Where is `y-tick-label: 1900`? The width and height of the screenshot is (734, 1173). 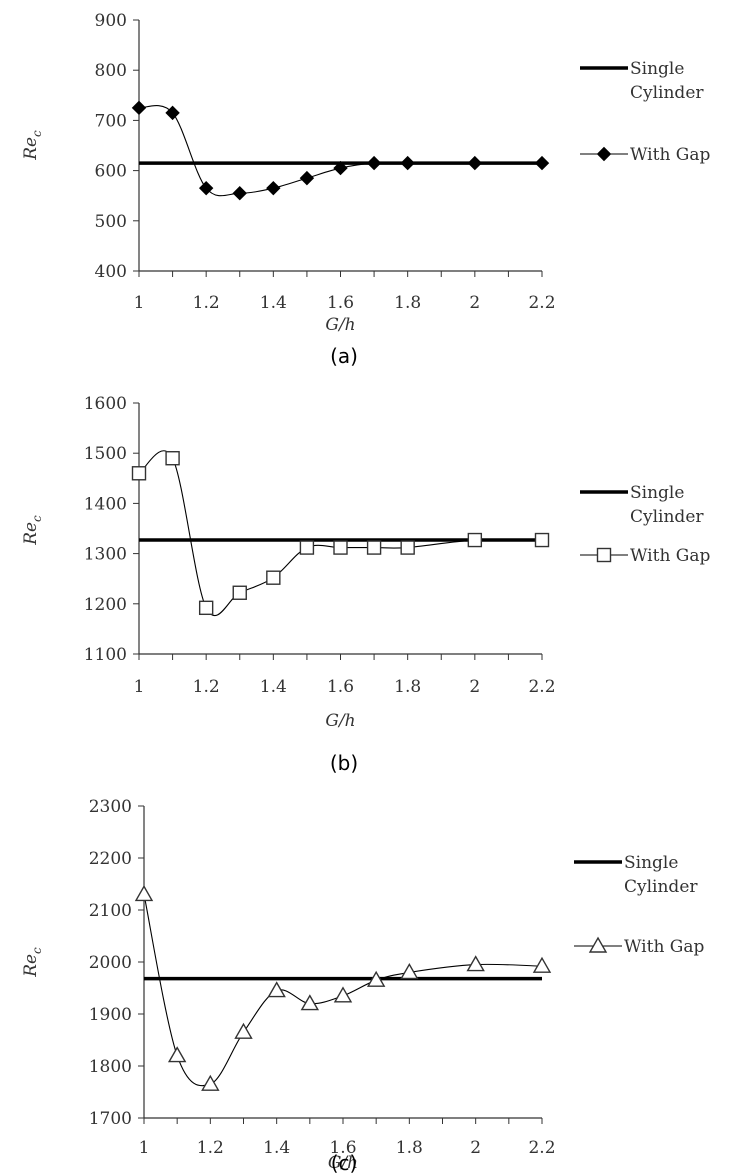 y-tick-label: 1900 is located at coordinates (110, 1015).